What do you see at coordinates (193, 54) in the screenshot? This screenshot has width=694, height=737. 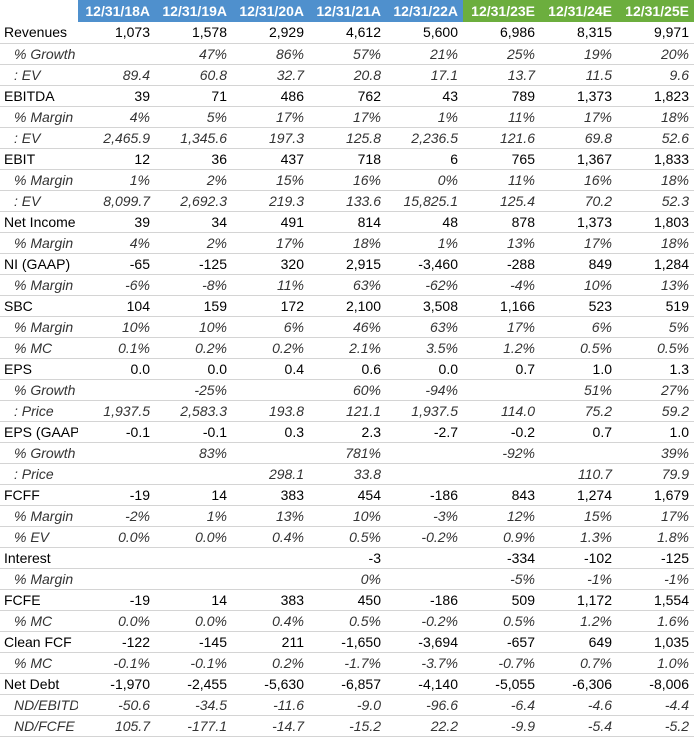 I see `table-cell: 47%` at bounding box center [193, 54].